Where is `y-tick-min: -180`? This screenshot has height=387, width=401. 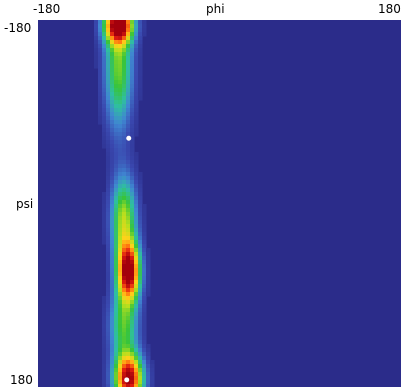
y-tick-min: -180 is located at coordinates (18, 28).